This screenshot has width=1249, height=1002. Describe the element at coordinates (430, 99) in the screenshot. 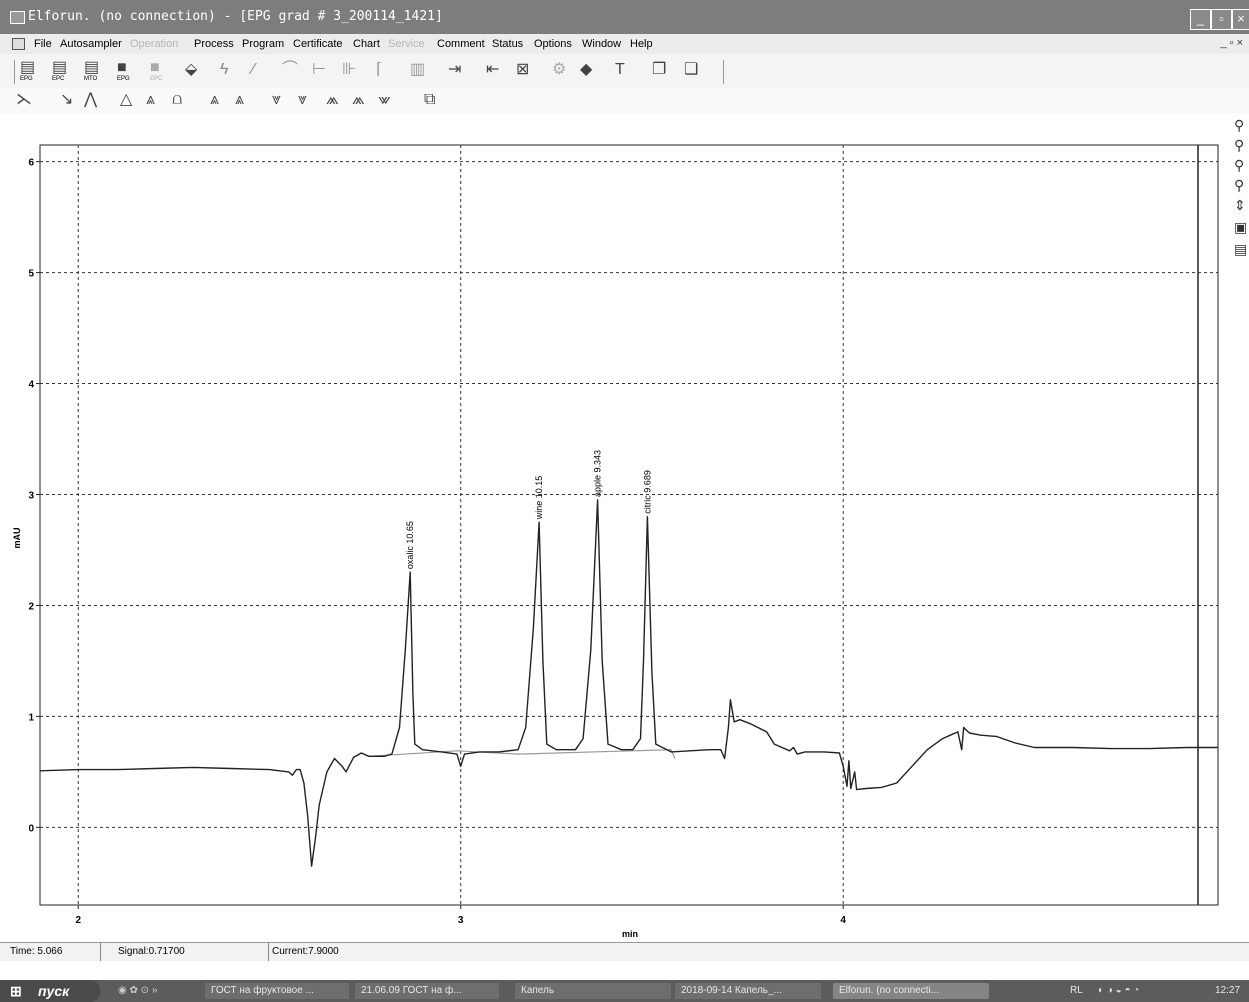

I see `layers-icon: ⧉` at that location.